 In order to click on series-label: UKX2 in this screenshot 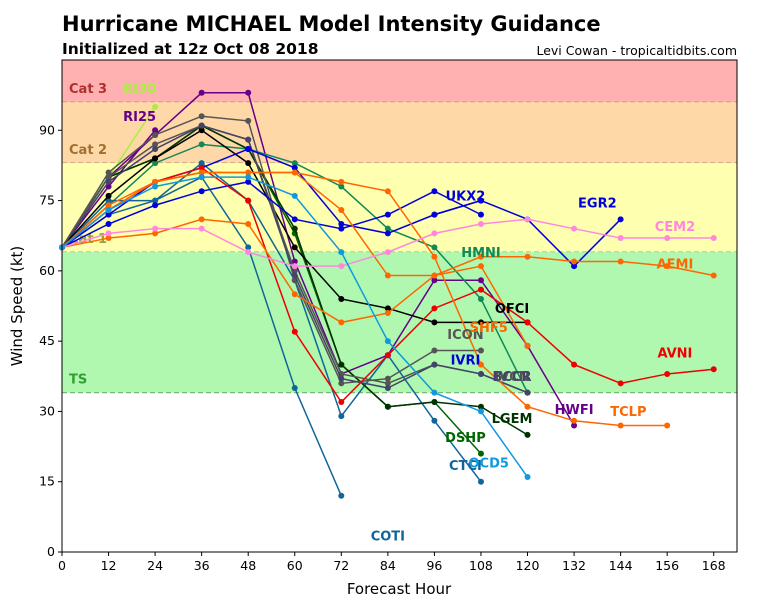, I will do `click(466, 197)`.